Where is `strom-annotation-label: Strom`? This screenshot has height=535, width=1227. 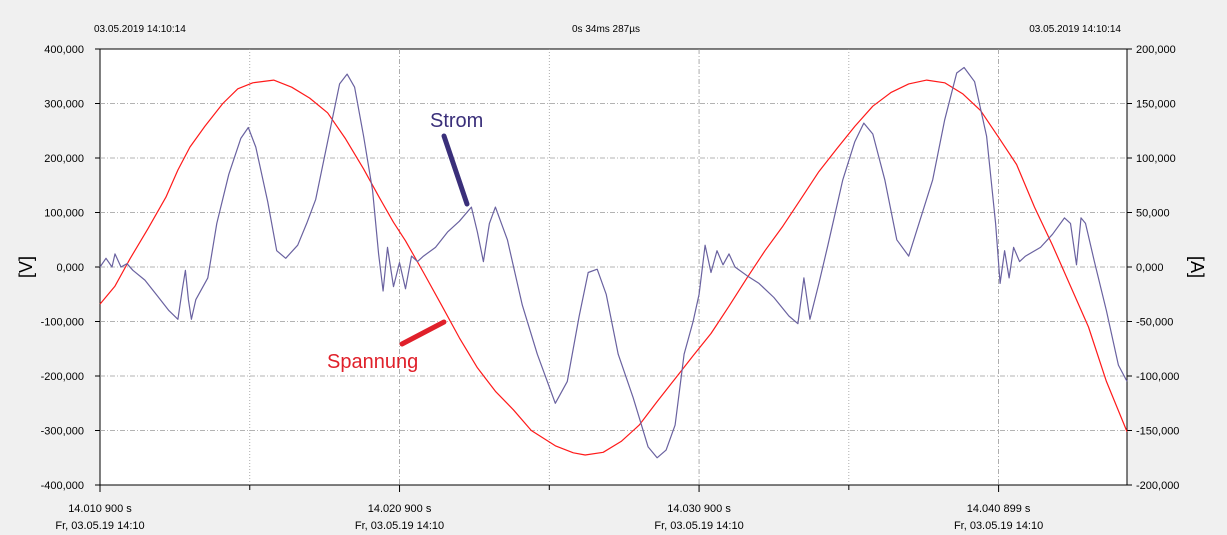
strom-annotation-label: Strom is located at coordinates (456, 121).